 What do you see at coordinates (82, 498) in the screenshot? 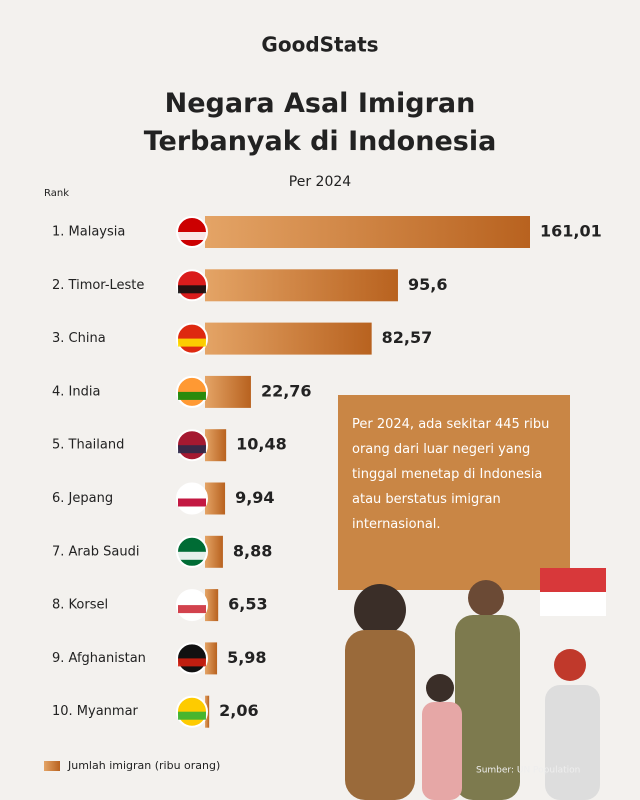
I see `category-label: 6. Jepang` at bounding box center [82, 498].